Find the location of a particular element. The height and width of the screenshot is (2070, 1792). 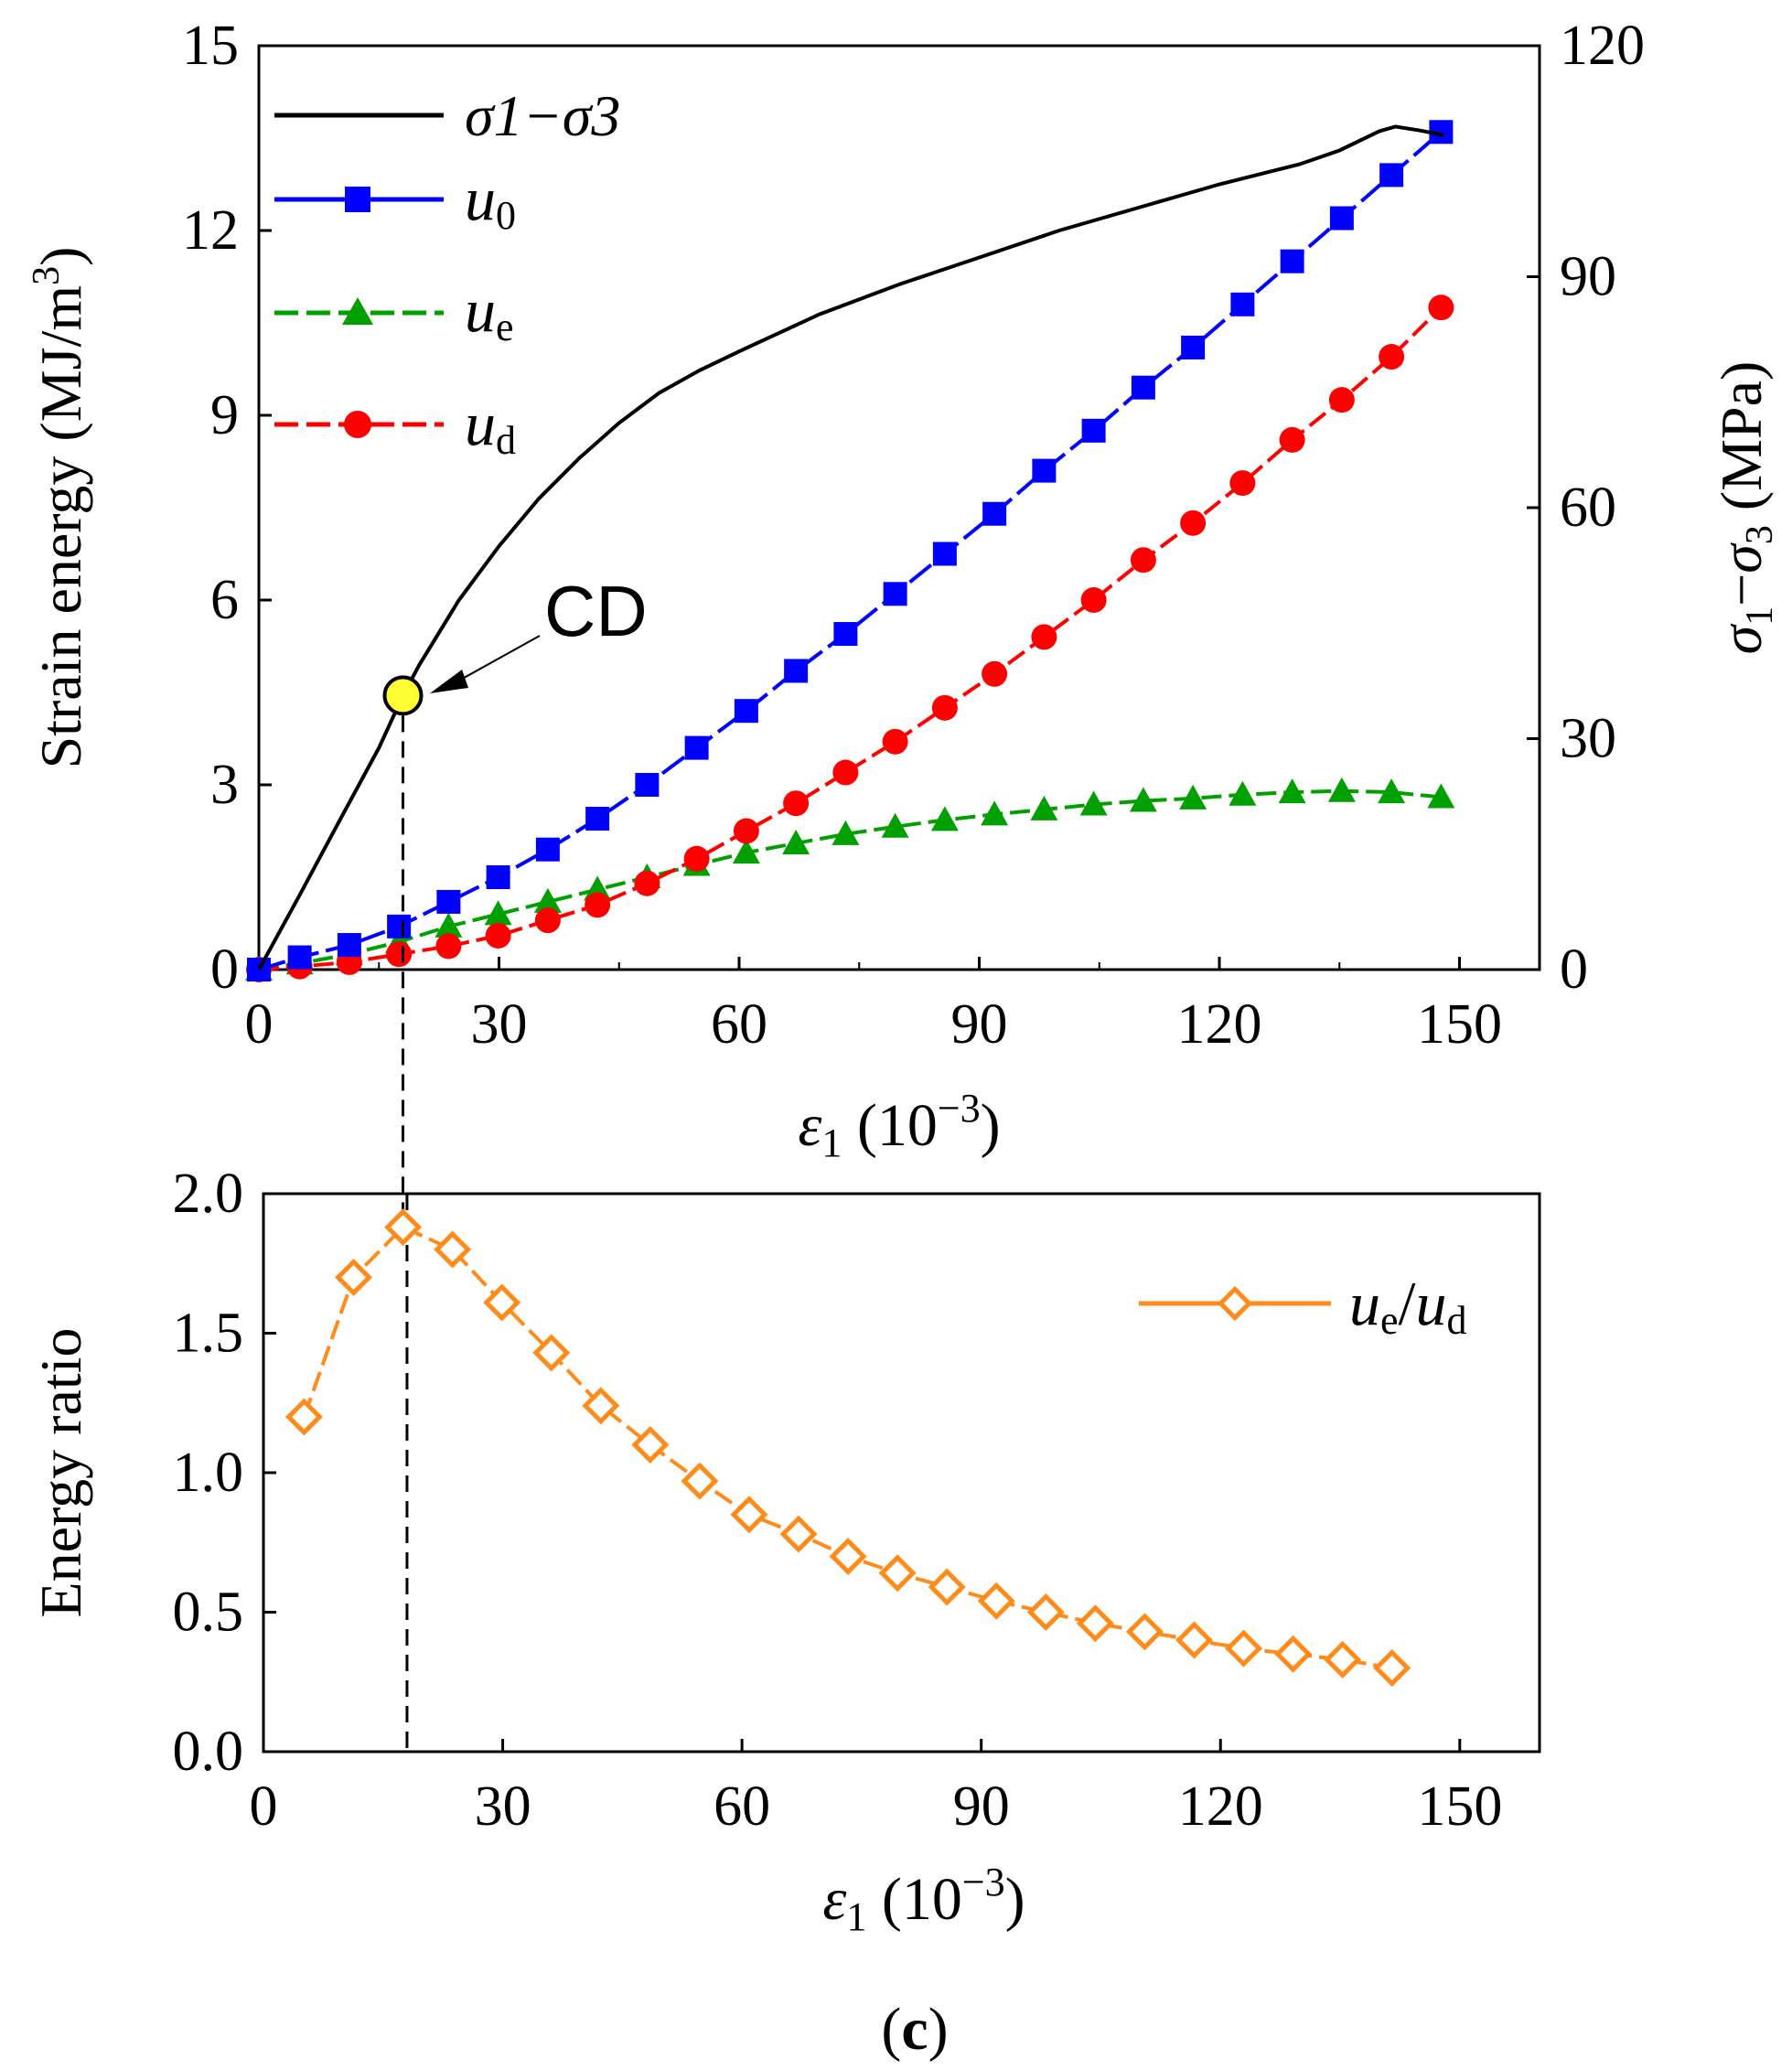

top-y2-tick-label: 90 is located at coordinates (1588, 277).